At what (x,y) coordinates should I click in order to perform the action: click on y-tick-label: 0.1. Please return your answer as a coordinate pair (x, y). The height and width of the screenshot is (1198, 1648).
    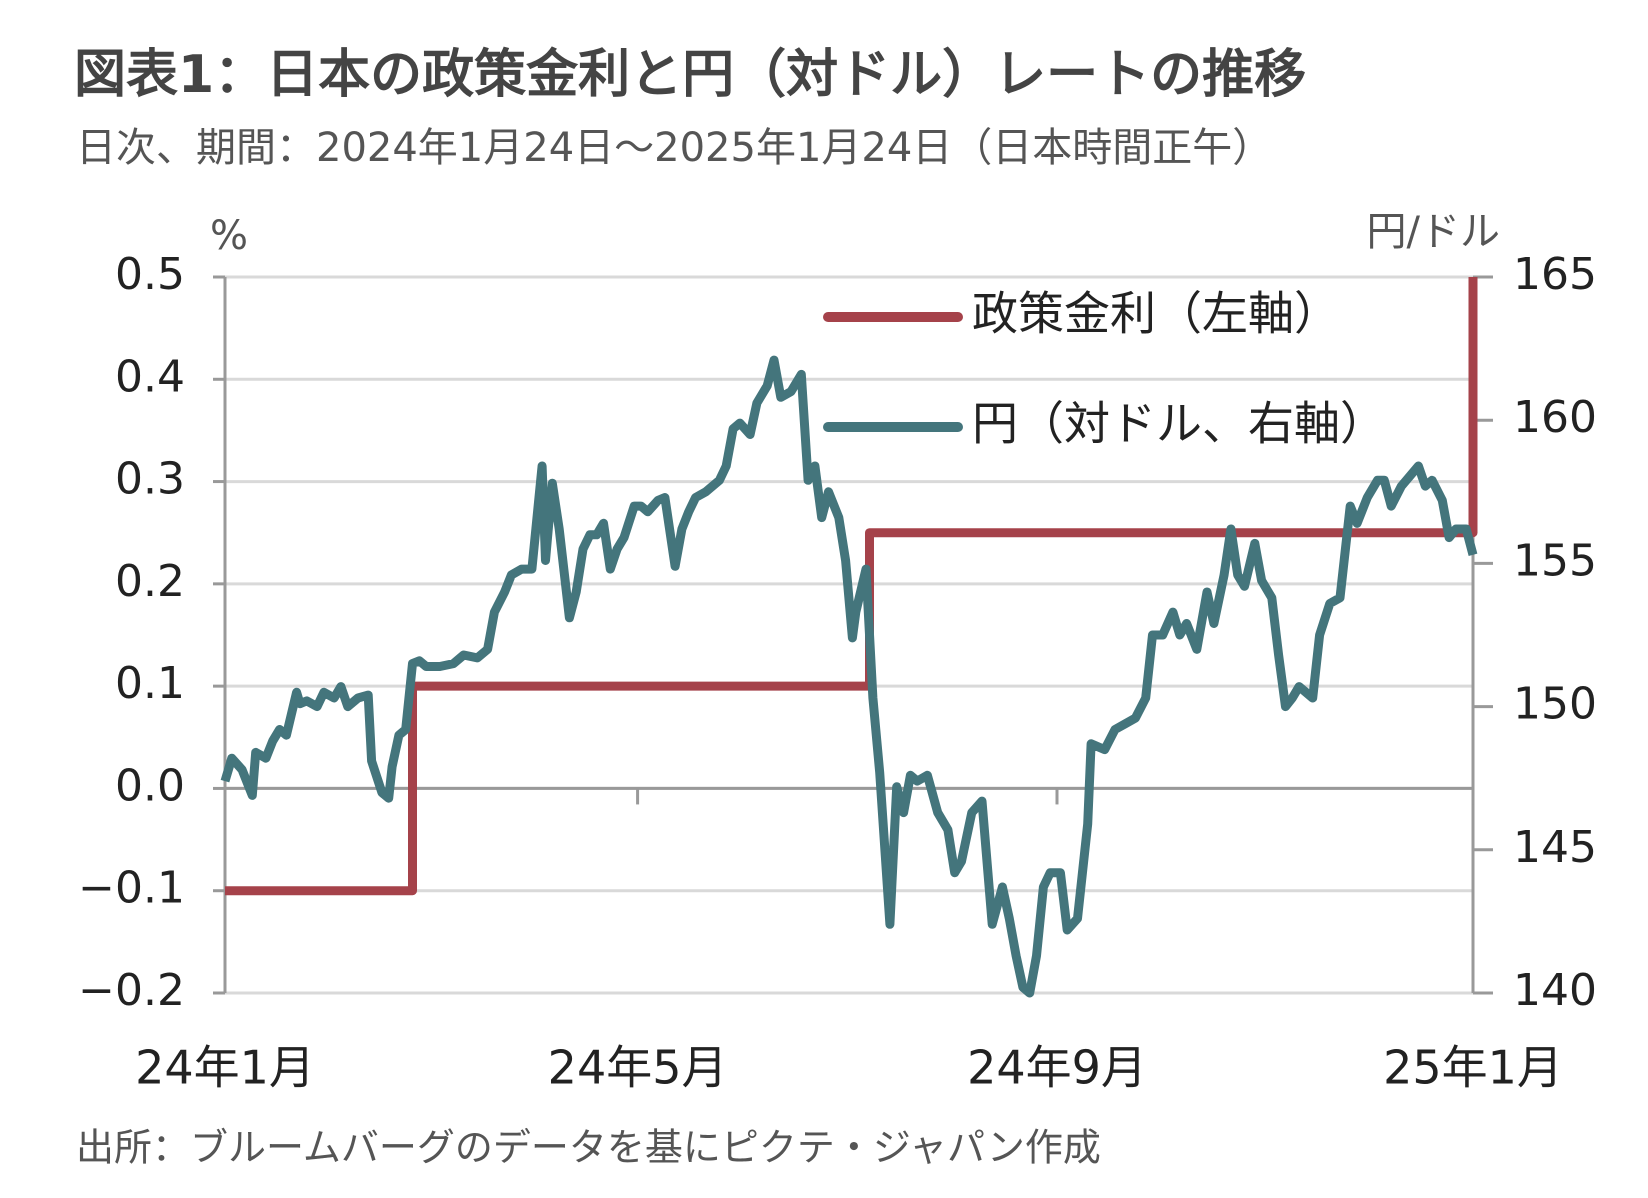
    Looking at the image, I should click on (150, 683).